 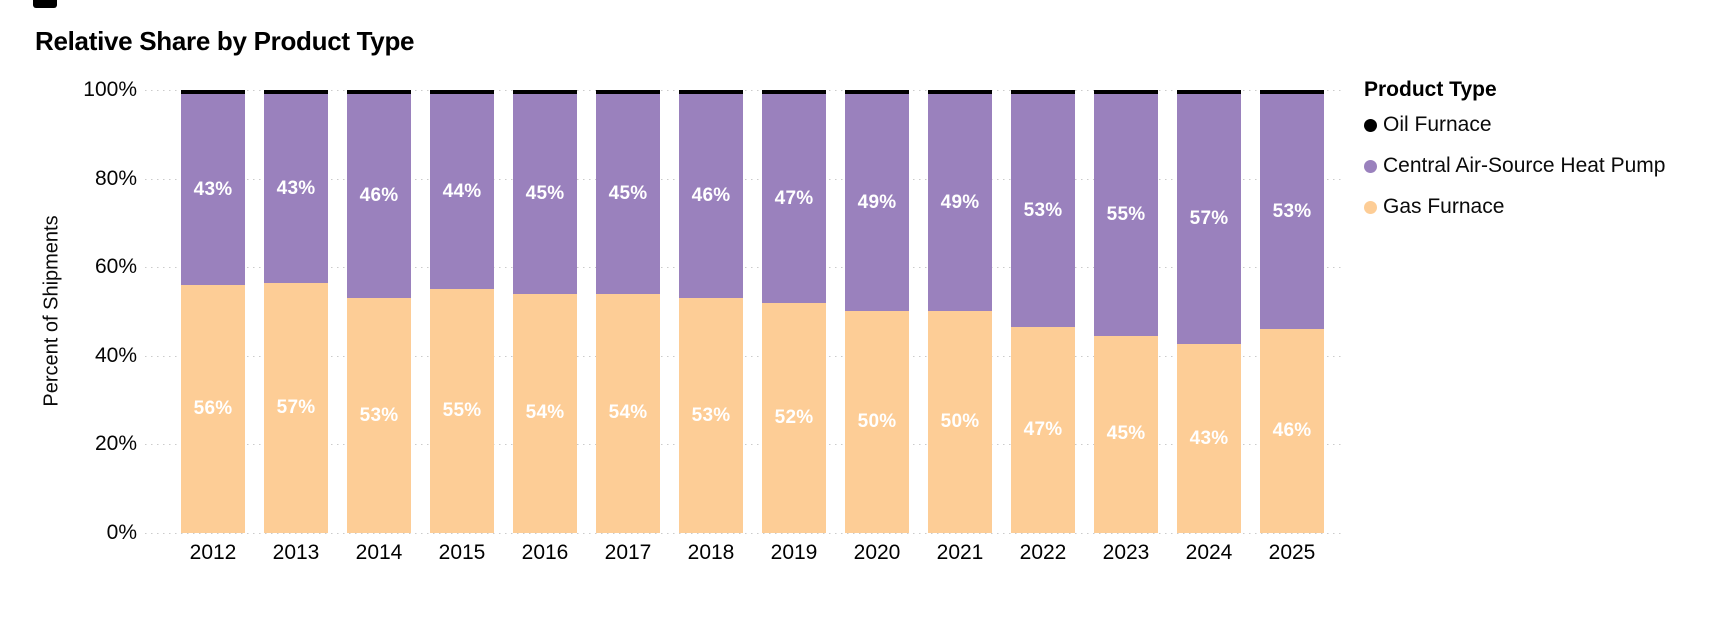 I want to click on bar-2022: 53% 47%, so click(x=1043, y=311).